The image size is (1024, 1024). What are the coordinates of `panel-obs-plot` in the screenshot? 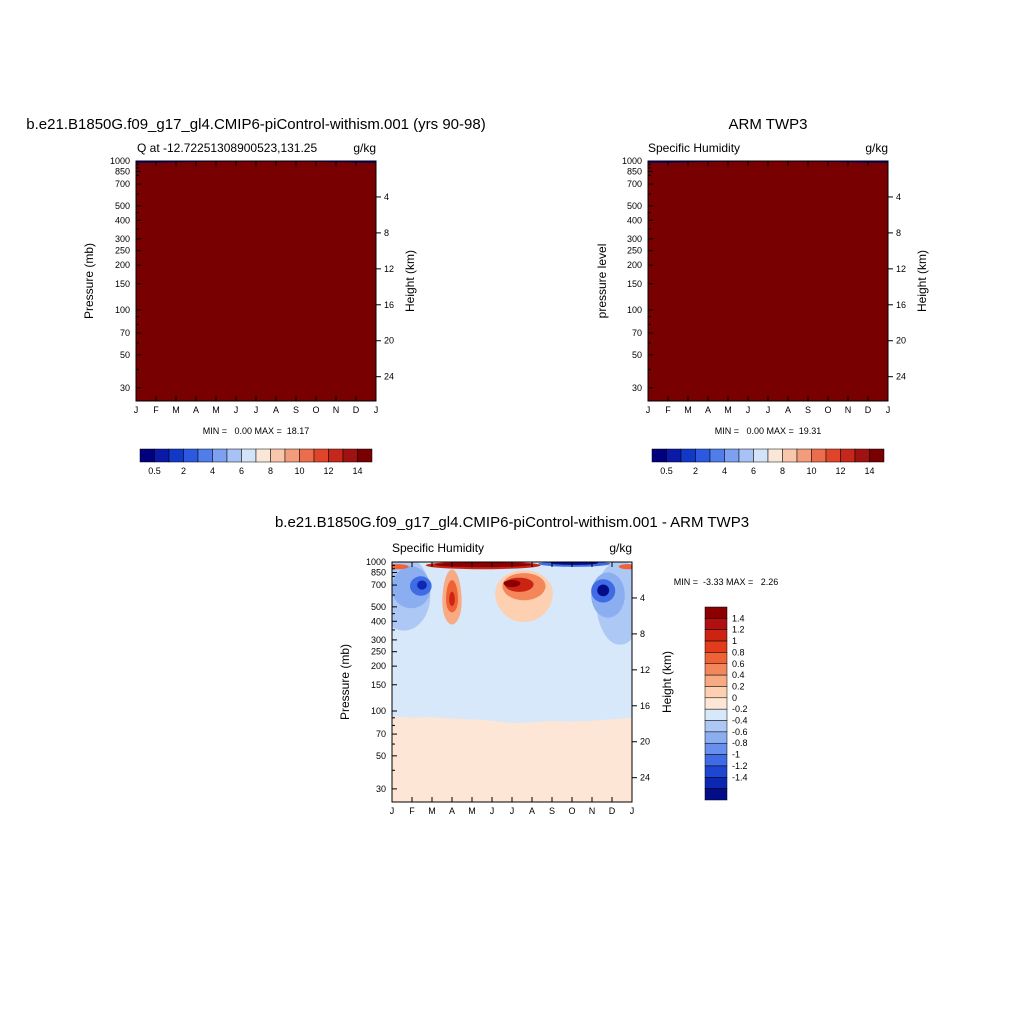 It's located at (768, 281).